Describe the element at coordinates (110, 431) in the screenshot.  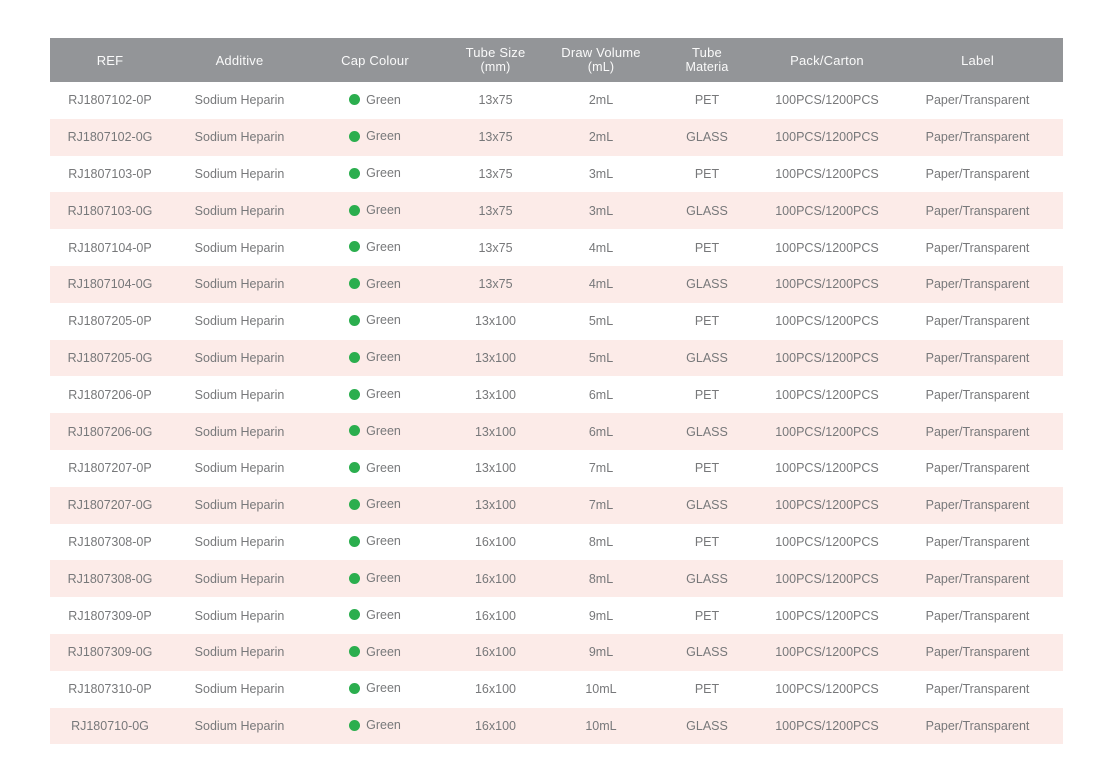
I see `ref-cell: RJ1807206-0G` at that location.